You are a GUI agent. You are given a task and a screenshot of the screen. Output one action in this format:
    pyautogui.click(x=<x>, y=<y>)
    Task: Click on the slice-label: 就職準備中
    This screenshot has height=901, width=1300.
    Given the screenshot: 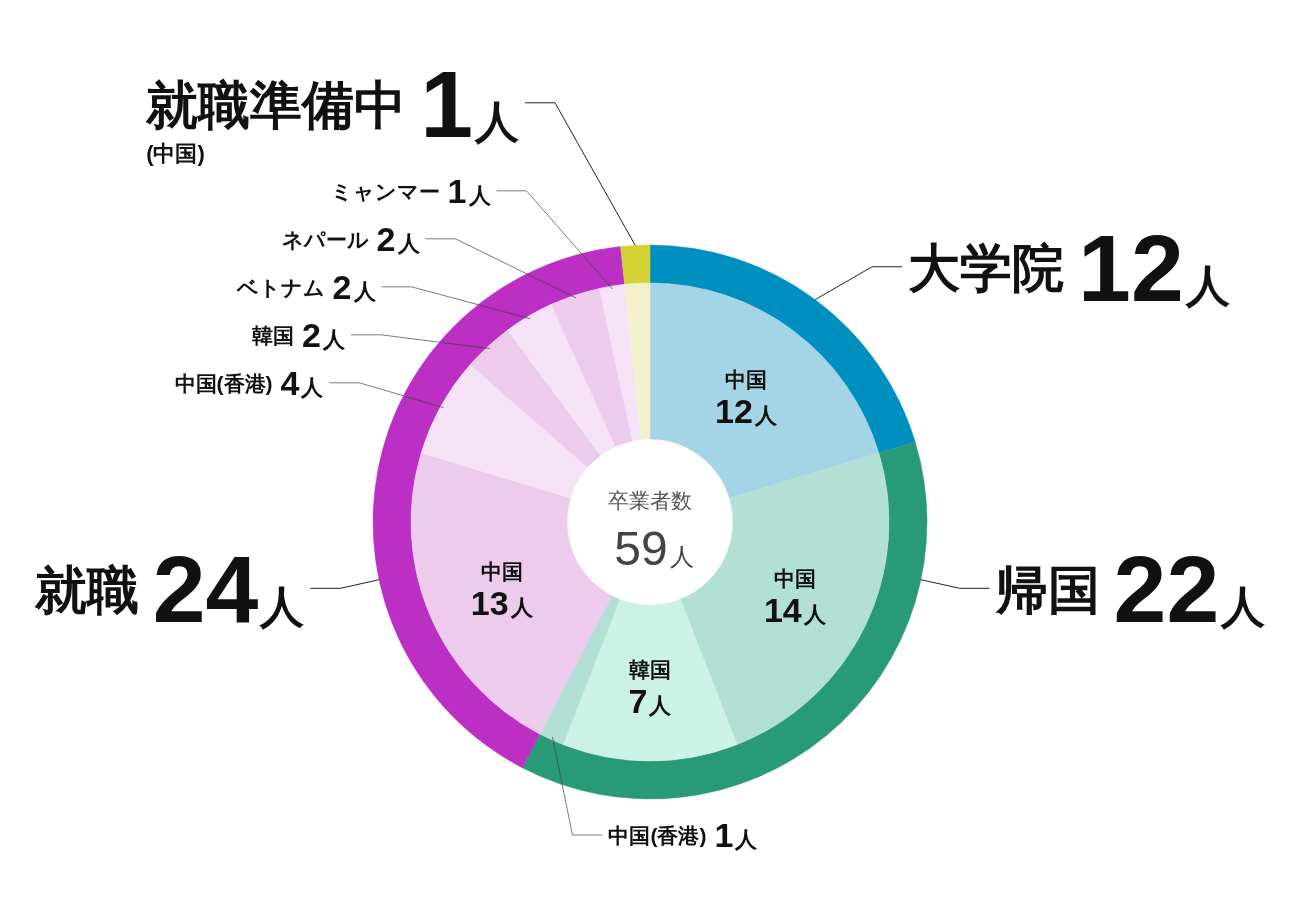 What is the action you would take?
    pyautogui.click(x=276, y=104)
    